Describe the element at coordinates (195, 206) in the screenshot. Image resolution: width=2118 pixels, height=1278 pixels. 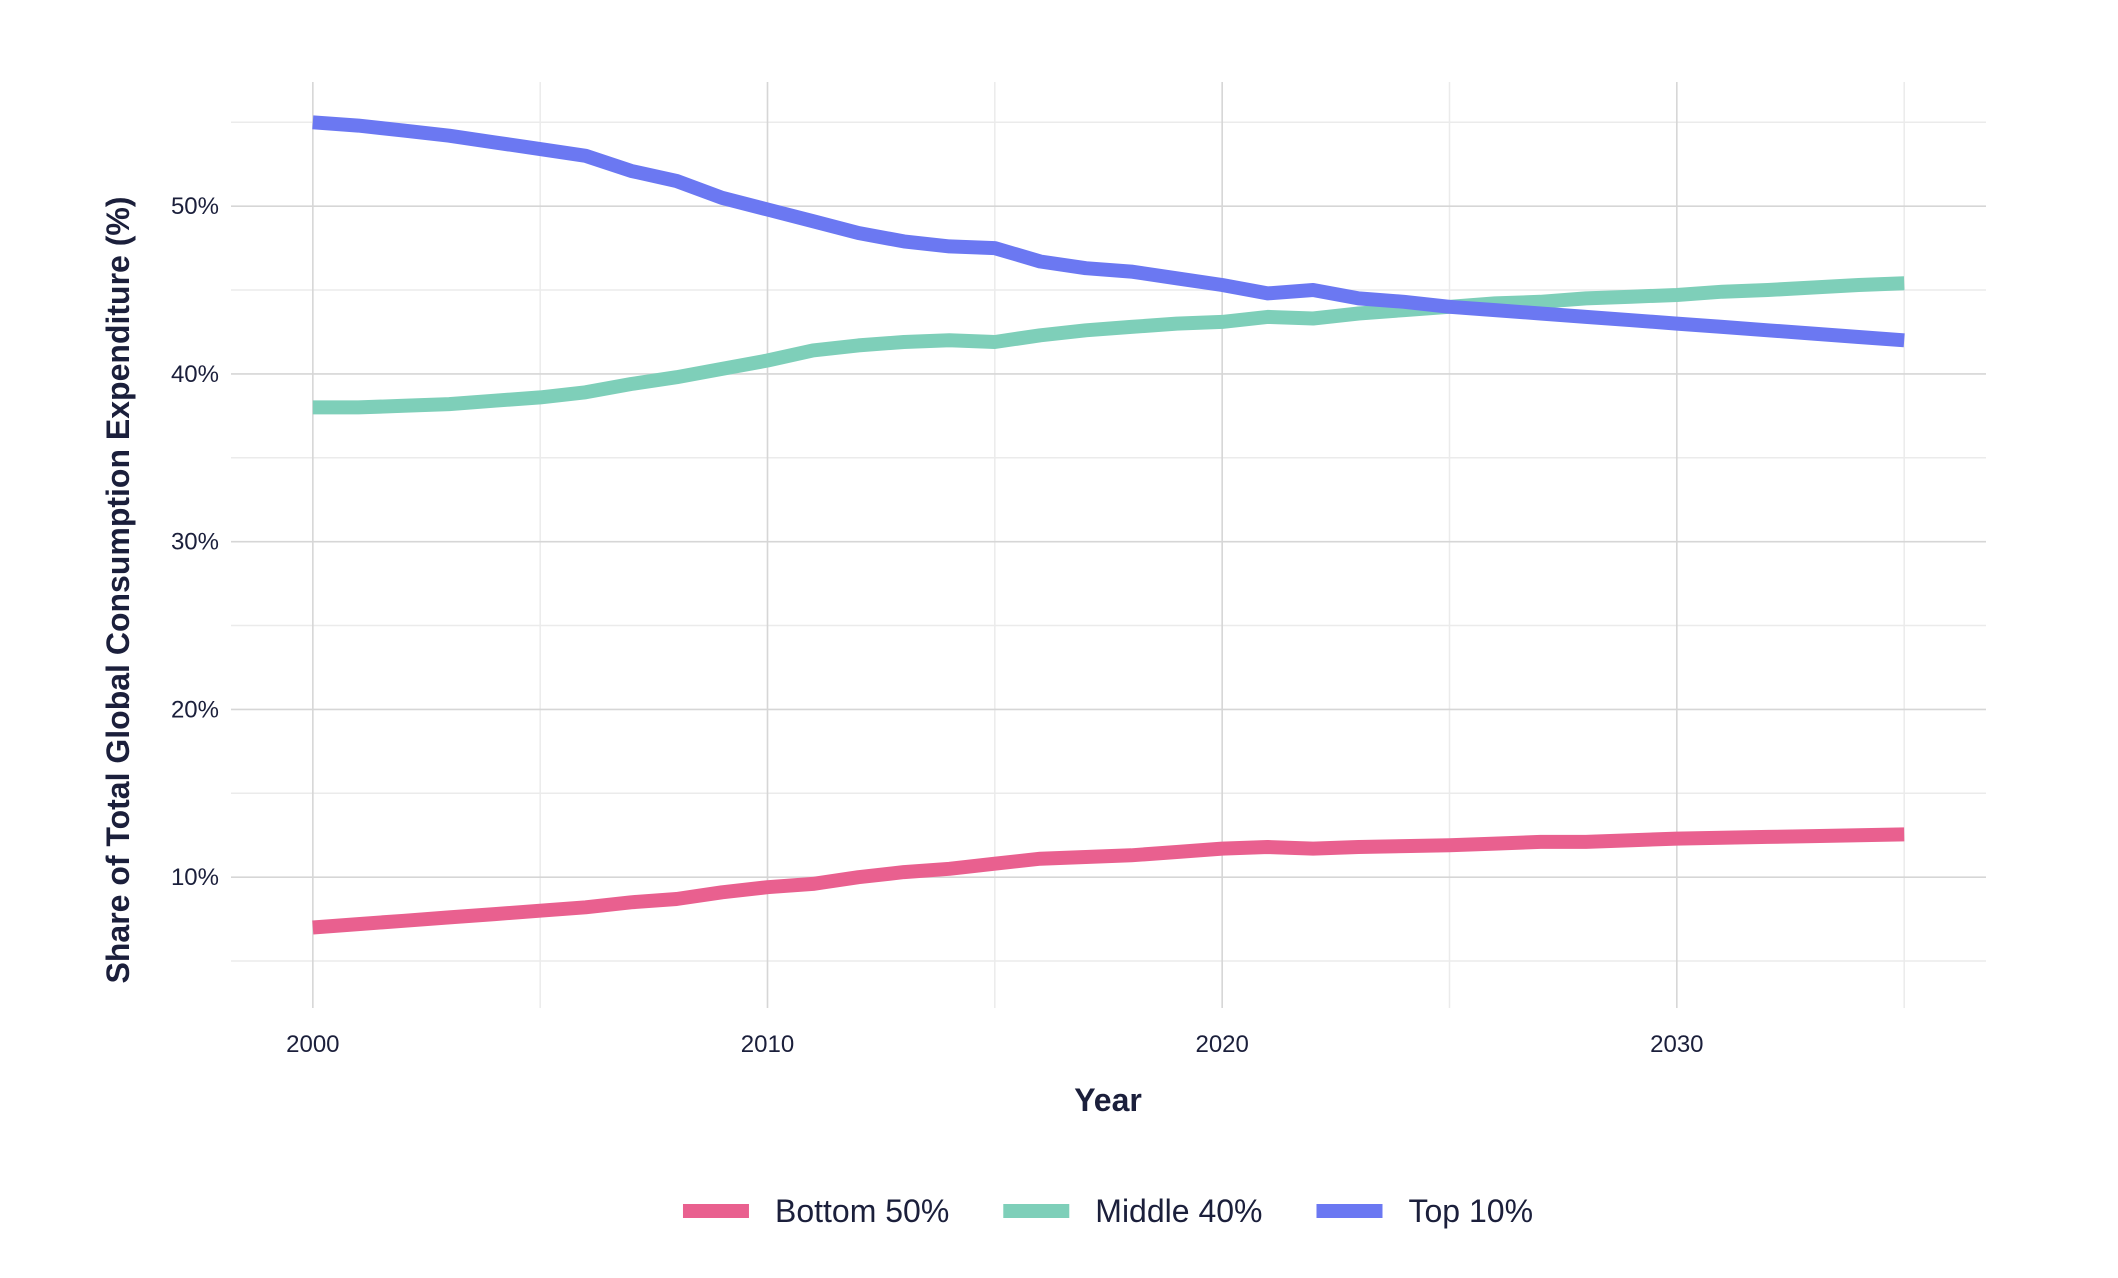
I see `y-tick-label: 50%` at that location.